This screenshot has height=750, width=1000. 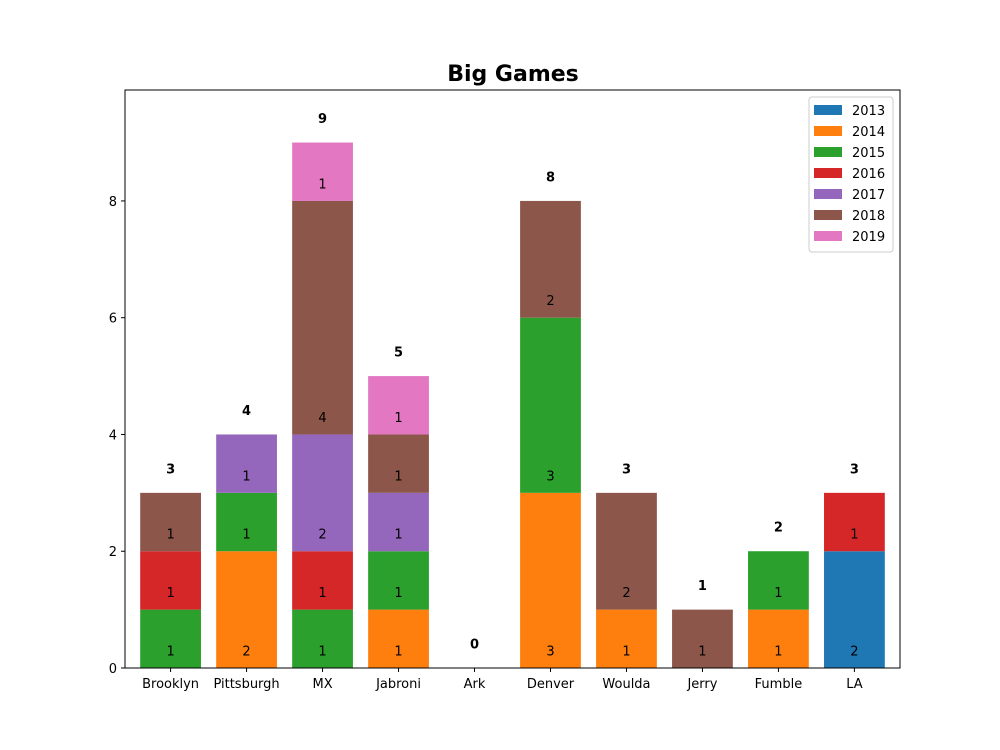 I want to click on bar-total-label: 5, so click(x=398, y=353).